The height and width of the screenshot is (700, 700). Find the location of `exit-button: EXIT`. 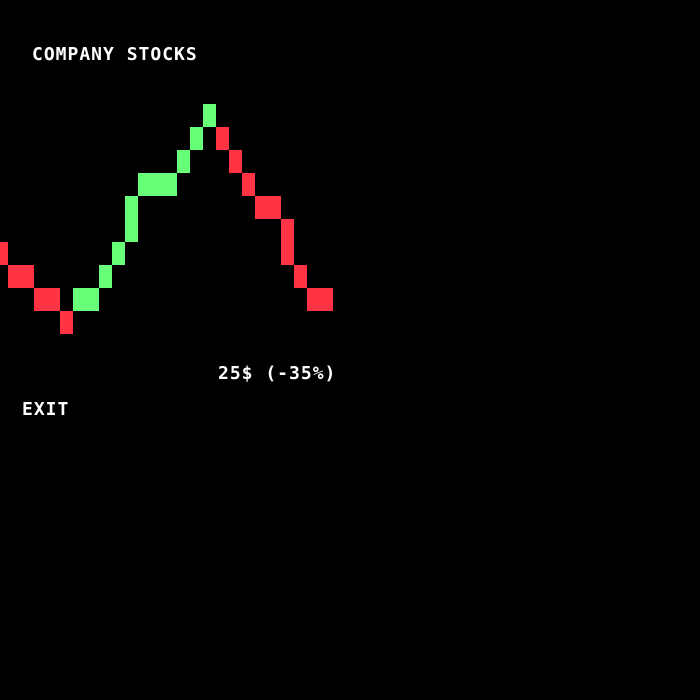

exit-button: EXIT is located at coordinates (46, 409).